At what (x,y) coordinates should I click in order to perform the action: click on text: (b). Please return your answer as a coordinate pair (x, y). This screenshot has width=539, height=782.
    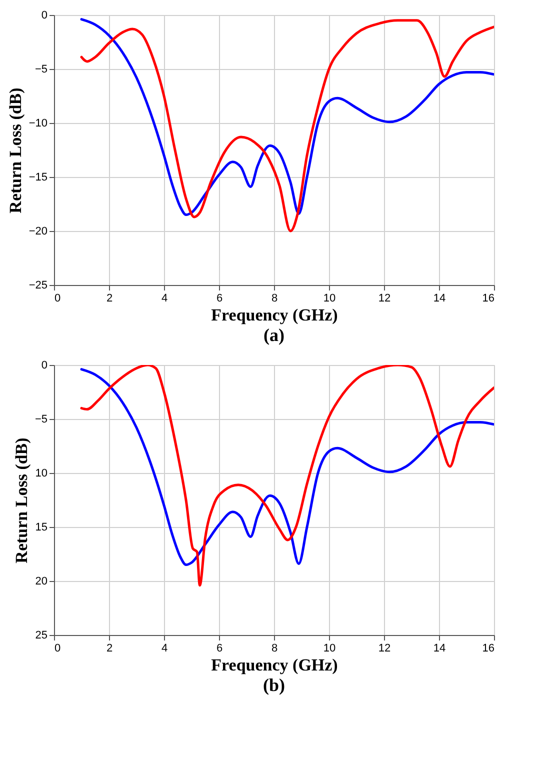
    Looking at the image, I should click on (274, 685).